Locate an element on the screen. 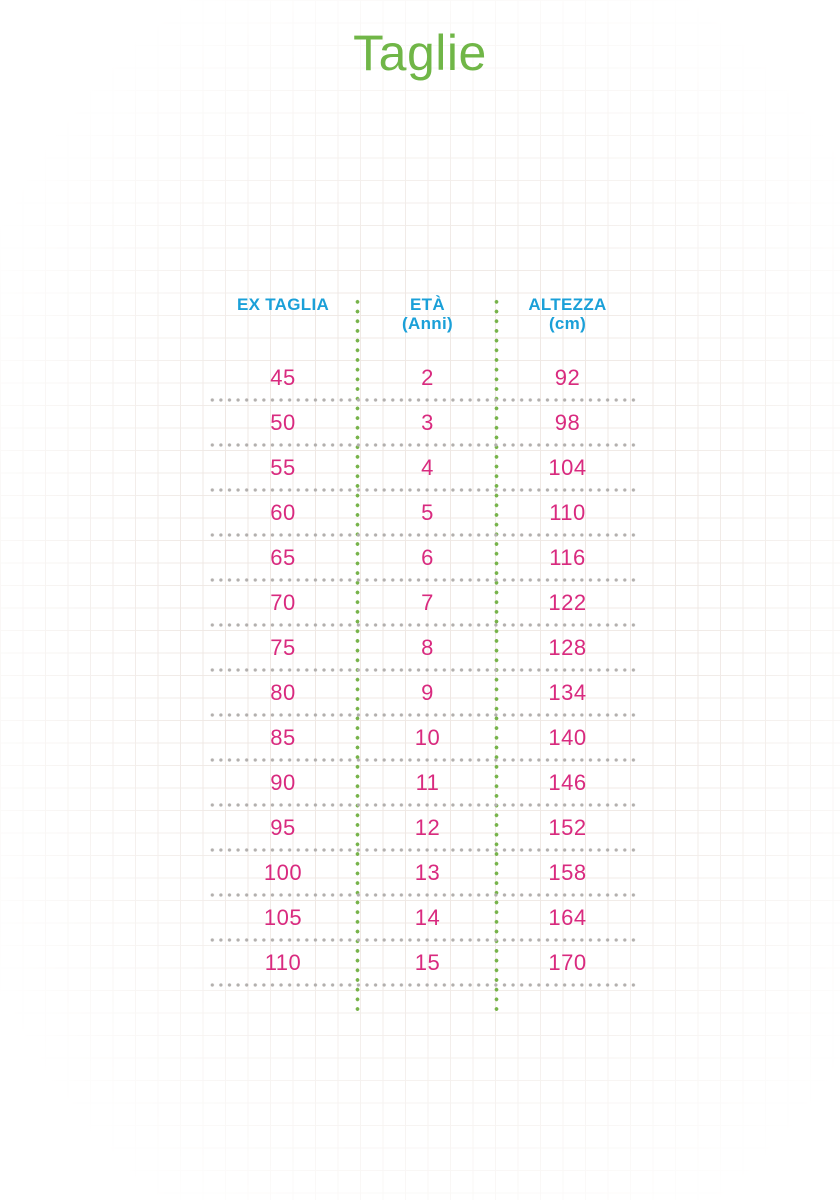 This screenshot has height=1200, width=840. table-row: 60 5 110 is located at coordinates (423, 513).